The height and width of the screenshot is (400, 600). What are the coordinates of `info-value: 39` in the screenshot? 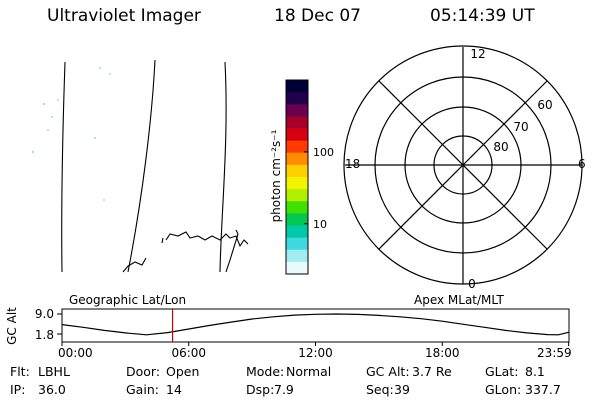 It's located at (402, 389).